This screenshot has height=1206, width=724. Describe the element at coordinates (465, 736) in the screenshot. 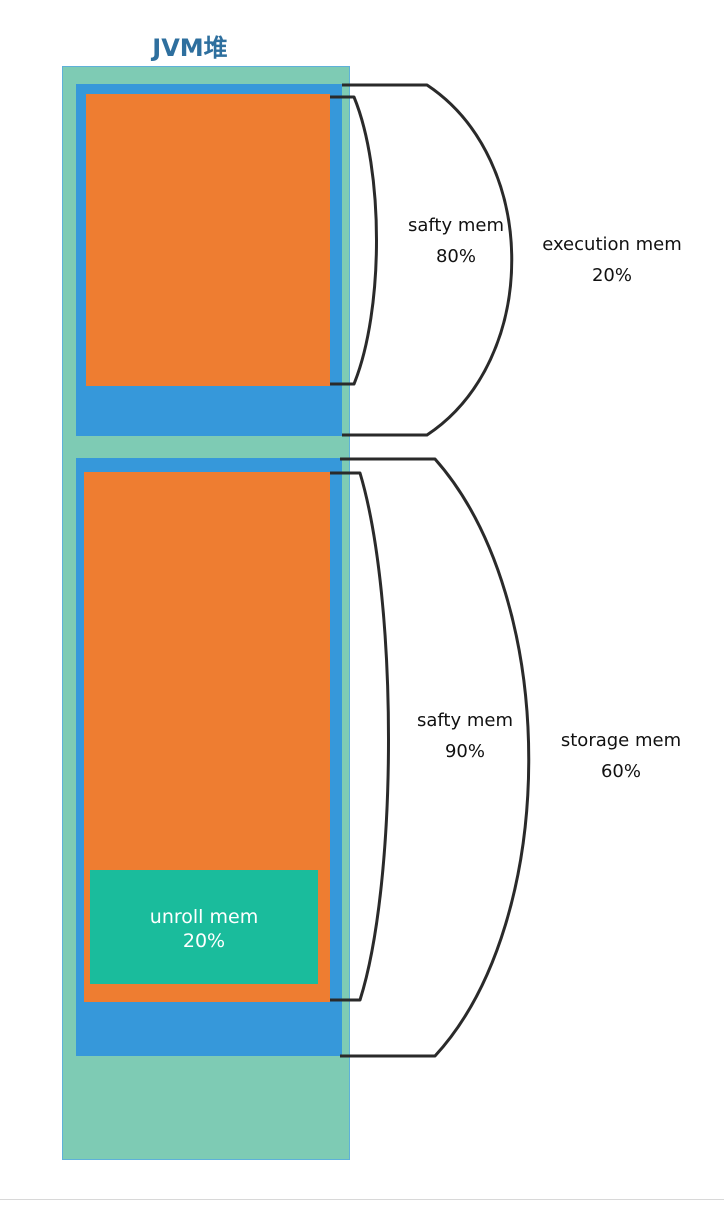

I see `storage-safety-caption: safty mem 90%` at that location.